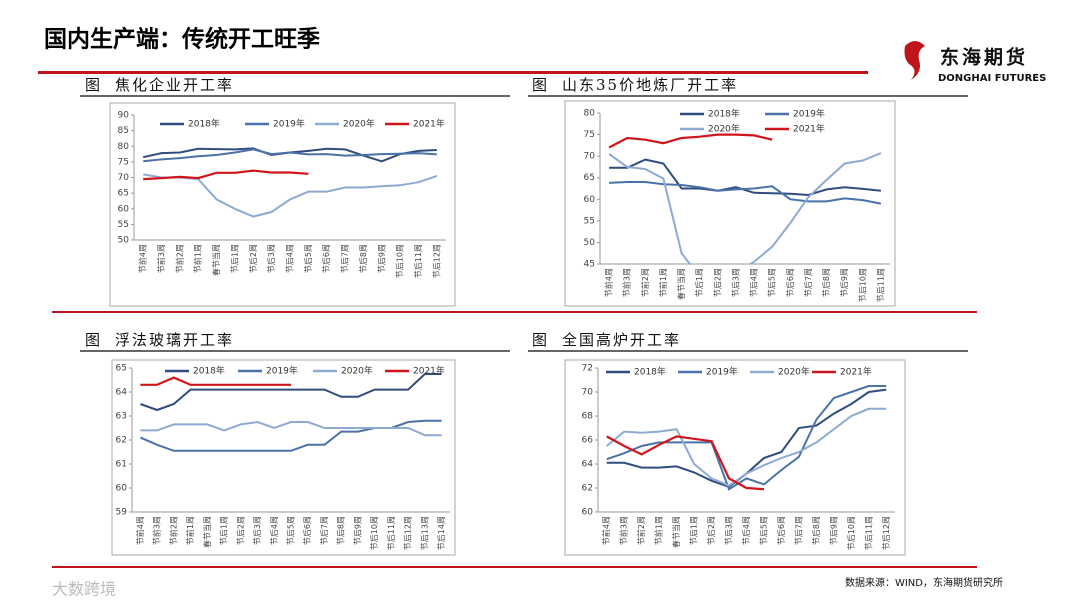 This screenshot has width=1080, height=608. What do you see at coordinates (441, 533) in the screenshot?
I see `x-tick-label: 节后14周` at bounding box center [441, 533].